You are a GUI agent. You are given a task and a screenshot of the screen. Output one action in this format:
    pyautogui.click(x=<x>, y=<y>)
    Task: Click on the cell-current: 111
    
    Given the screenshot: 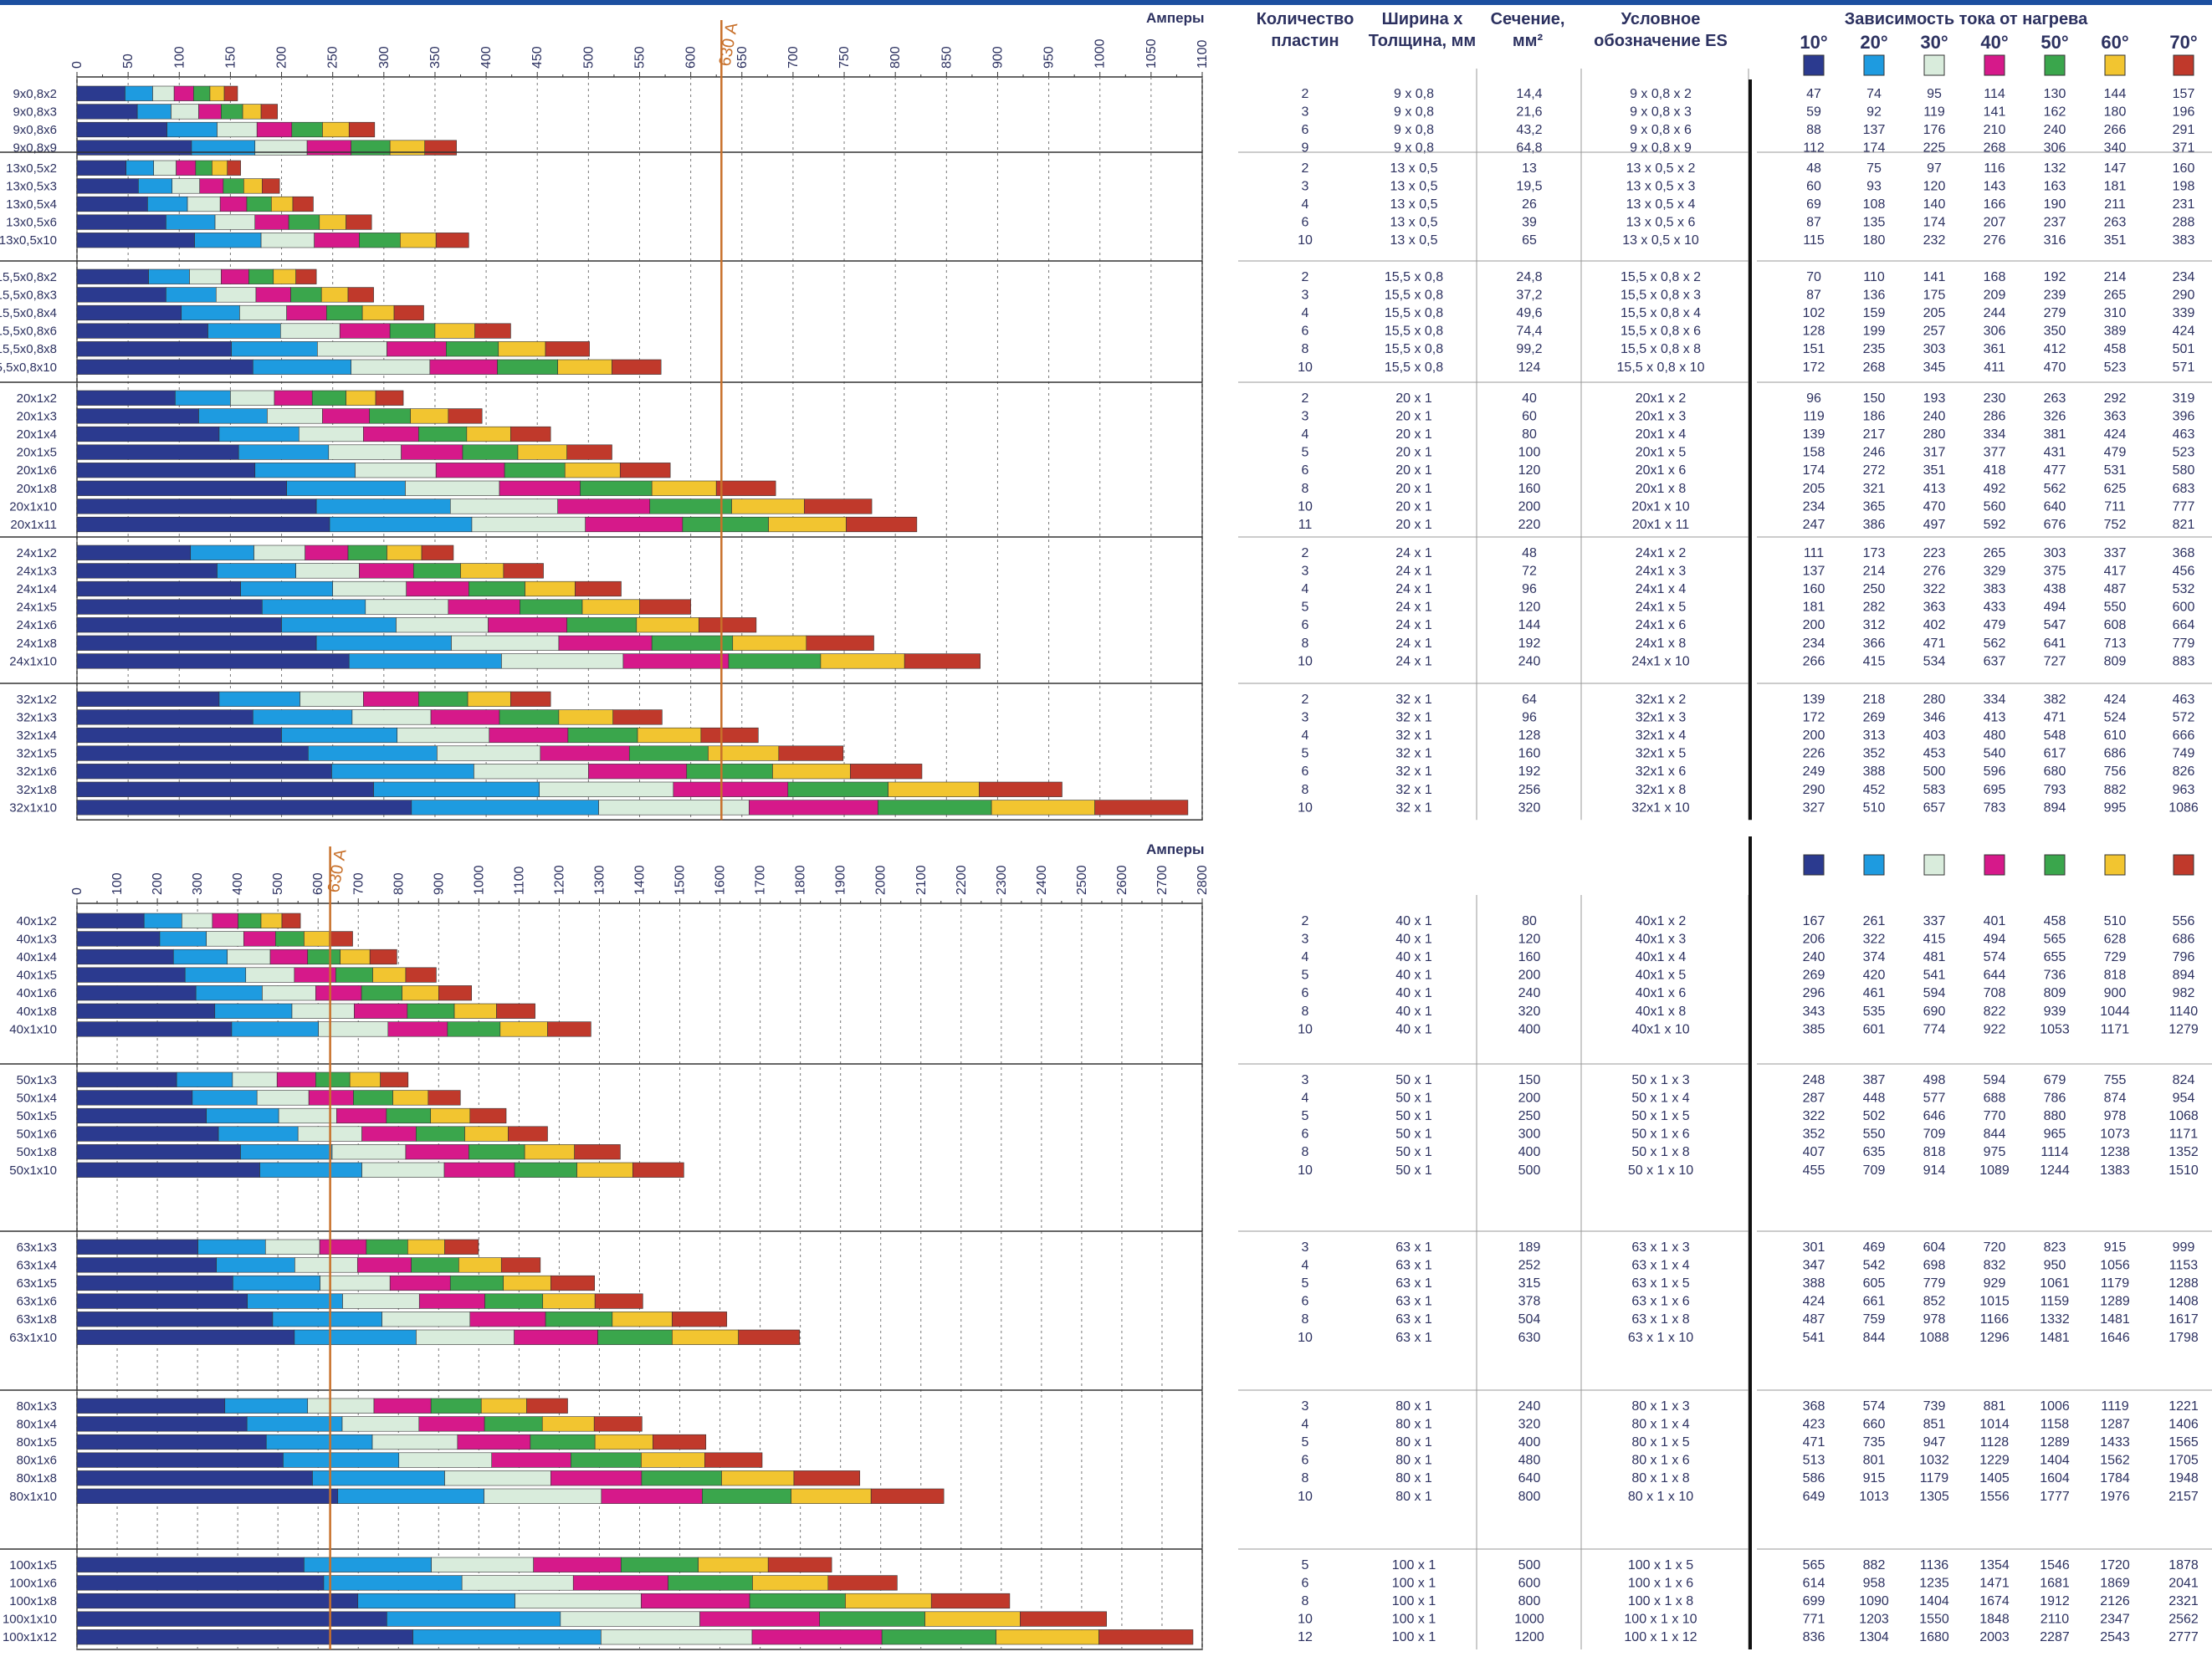 What is the action you would take?
    pyautogui.click(x=1814, y=553)
    